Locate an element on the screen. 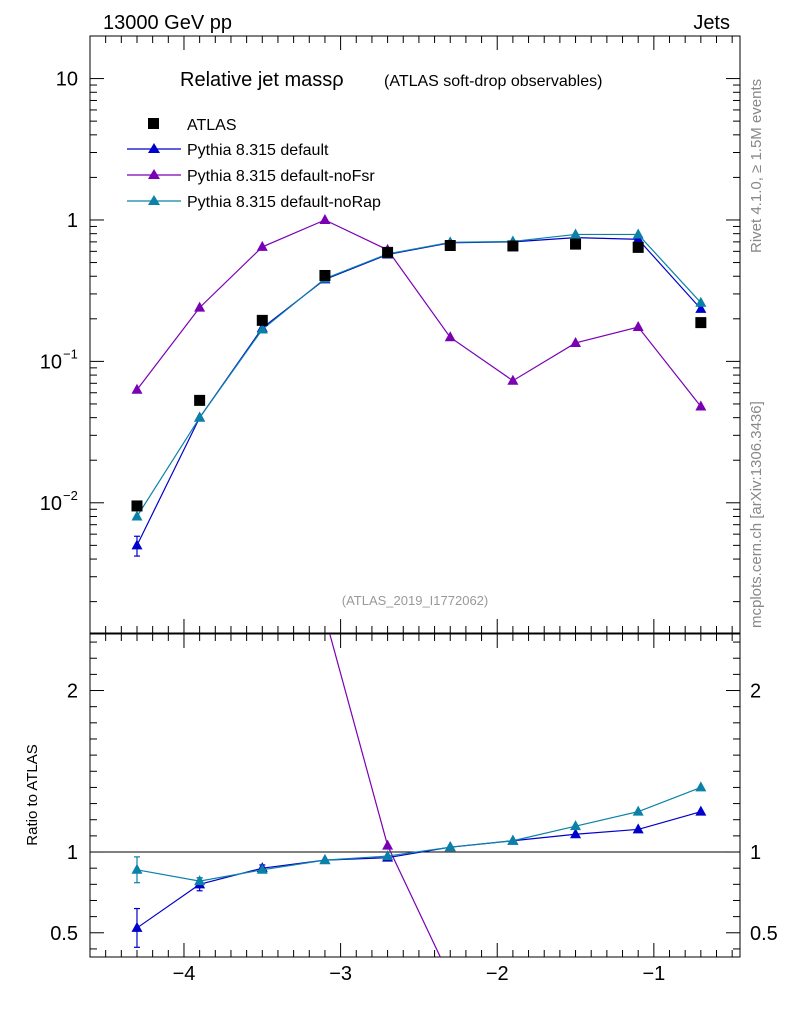  ratio-y-tick-label: 1 is located at coordinates (72, 853).